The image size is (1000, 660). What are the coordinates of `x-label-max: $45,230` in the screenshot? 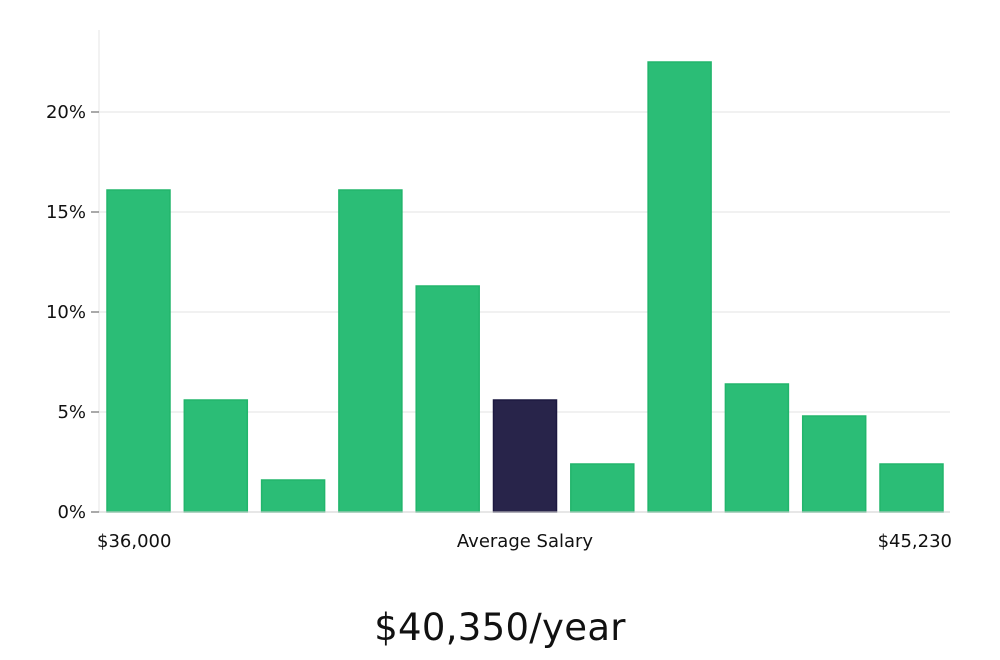 It's located at (915, 541).